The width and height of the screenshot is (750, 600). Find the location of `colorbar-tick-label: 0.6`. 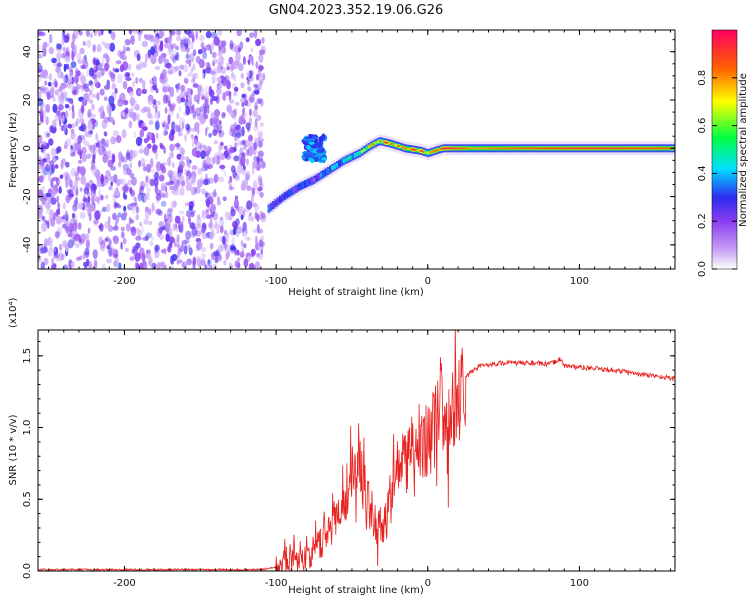

colorbar-tick-label: 0.6 is located at coordinates (702, 126).